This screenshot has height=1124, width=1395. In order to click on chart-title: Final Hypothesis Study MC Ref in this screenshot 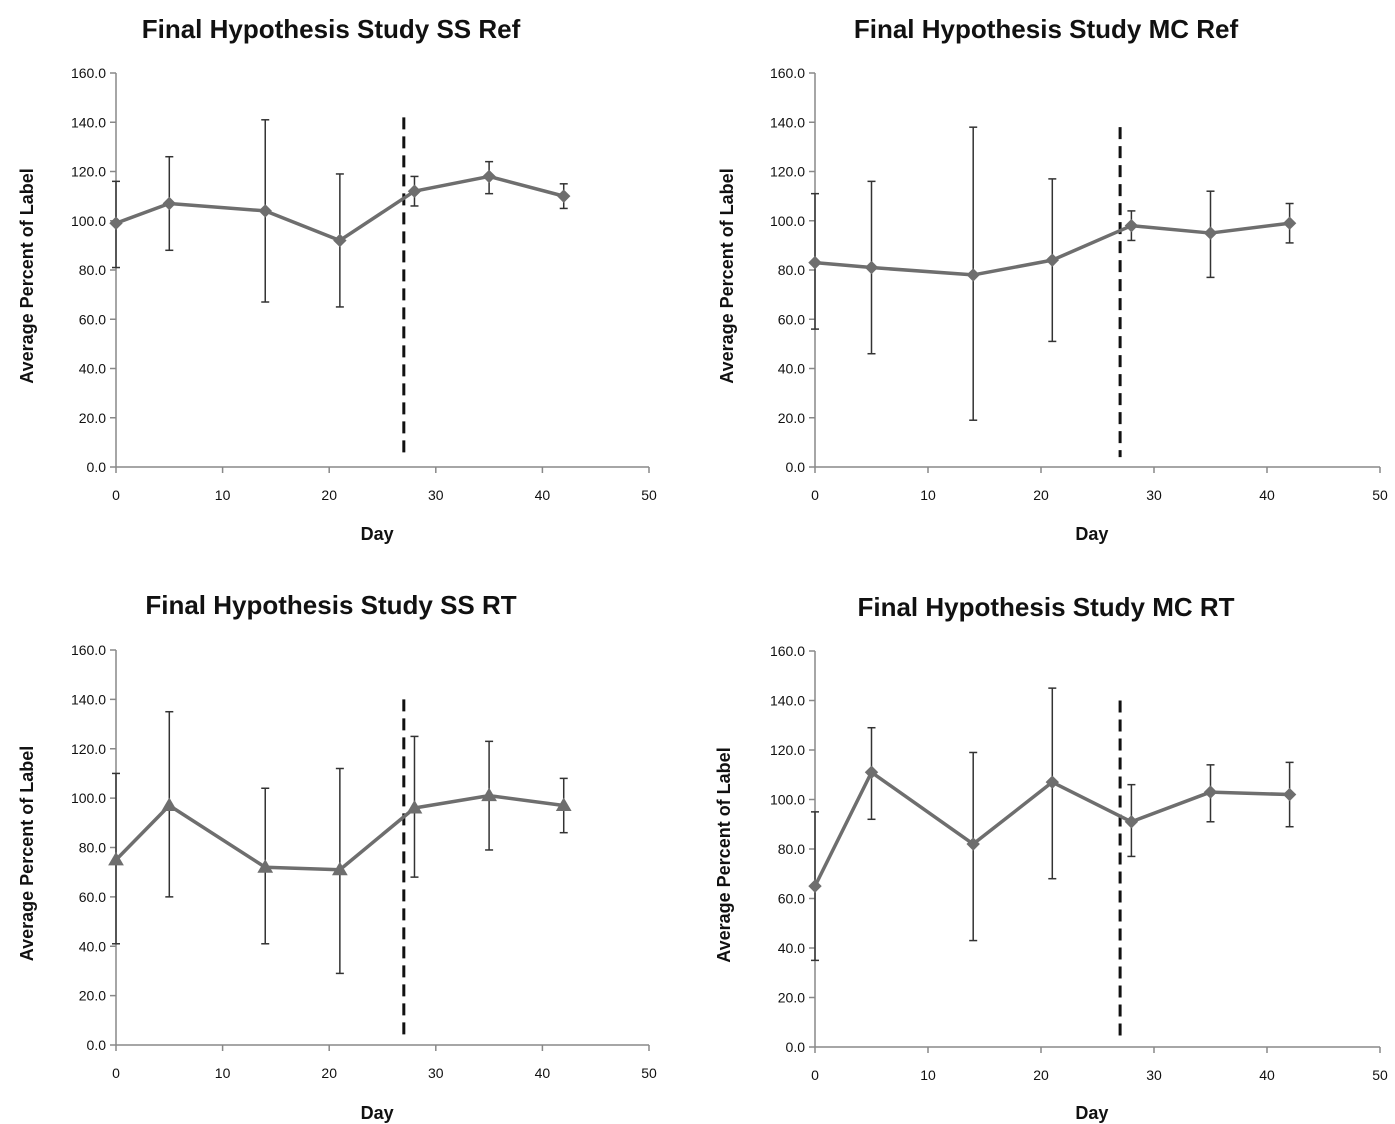, I will do `click(1046, 29)`.